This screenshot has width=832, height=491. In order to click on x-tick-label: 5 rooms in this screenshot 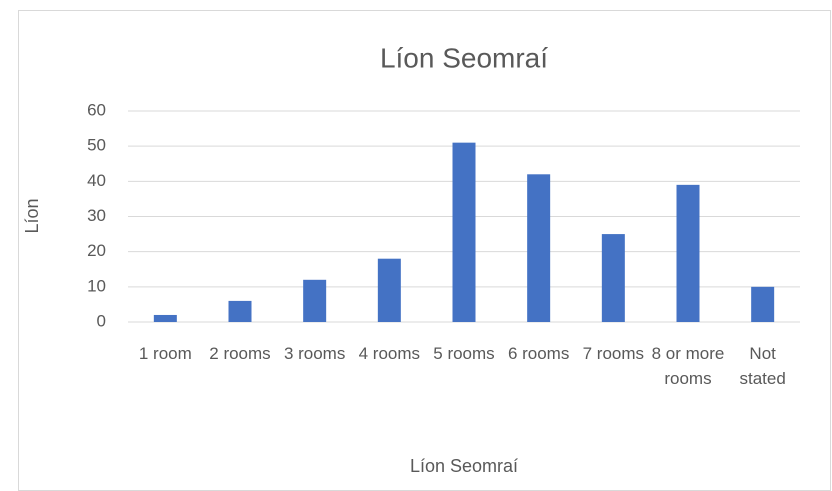, I will do `click(464, 353)`.